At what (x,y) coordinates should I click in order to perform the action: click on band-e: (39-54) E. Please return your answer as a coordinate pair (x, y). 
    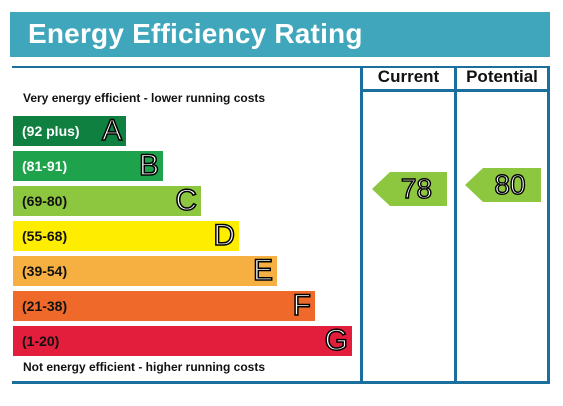
    Looking at the image, I should click on (145, 270).